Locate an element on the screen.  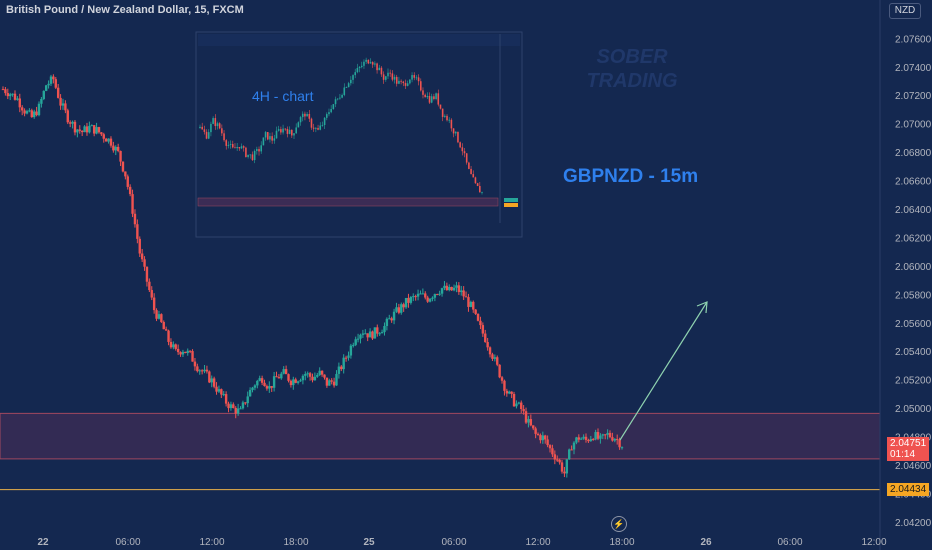
inset-chart is located at coordinates (359, 134).